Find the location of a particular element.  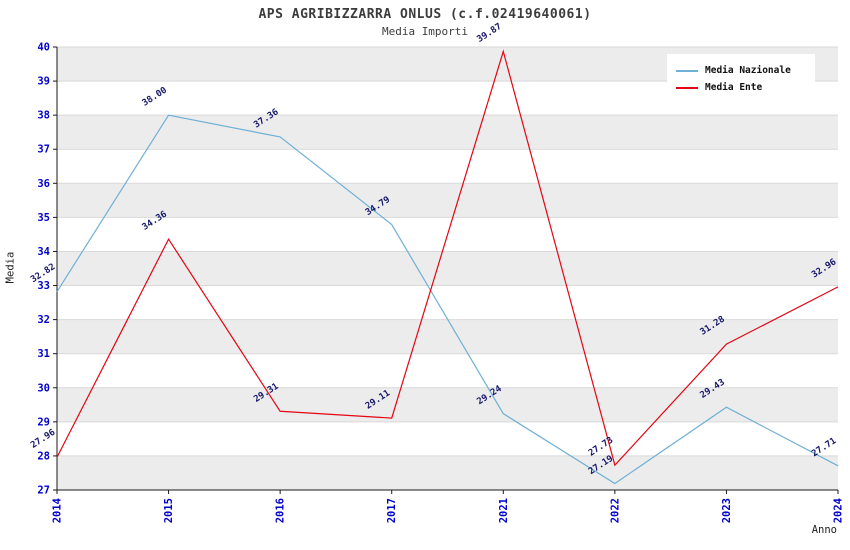

chart-title: APS AGRIBIZZARRA ONLUS (c.f.02419640061) is located at coordinates (425, 14).